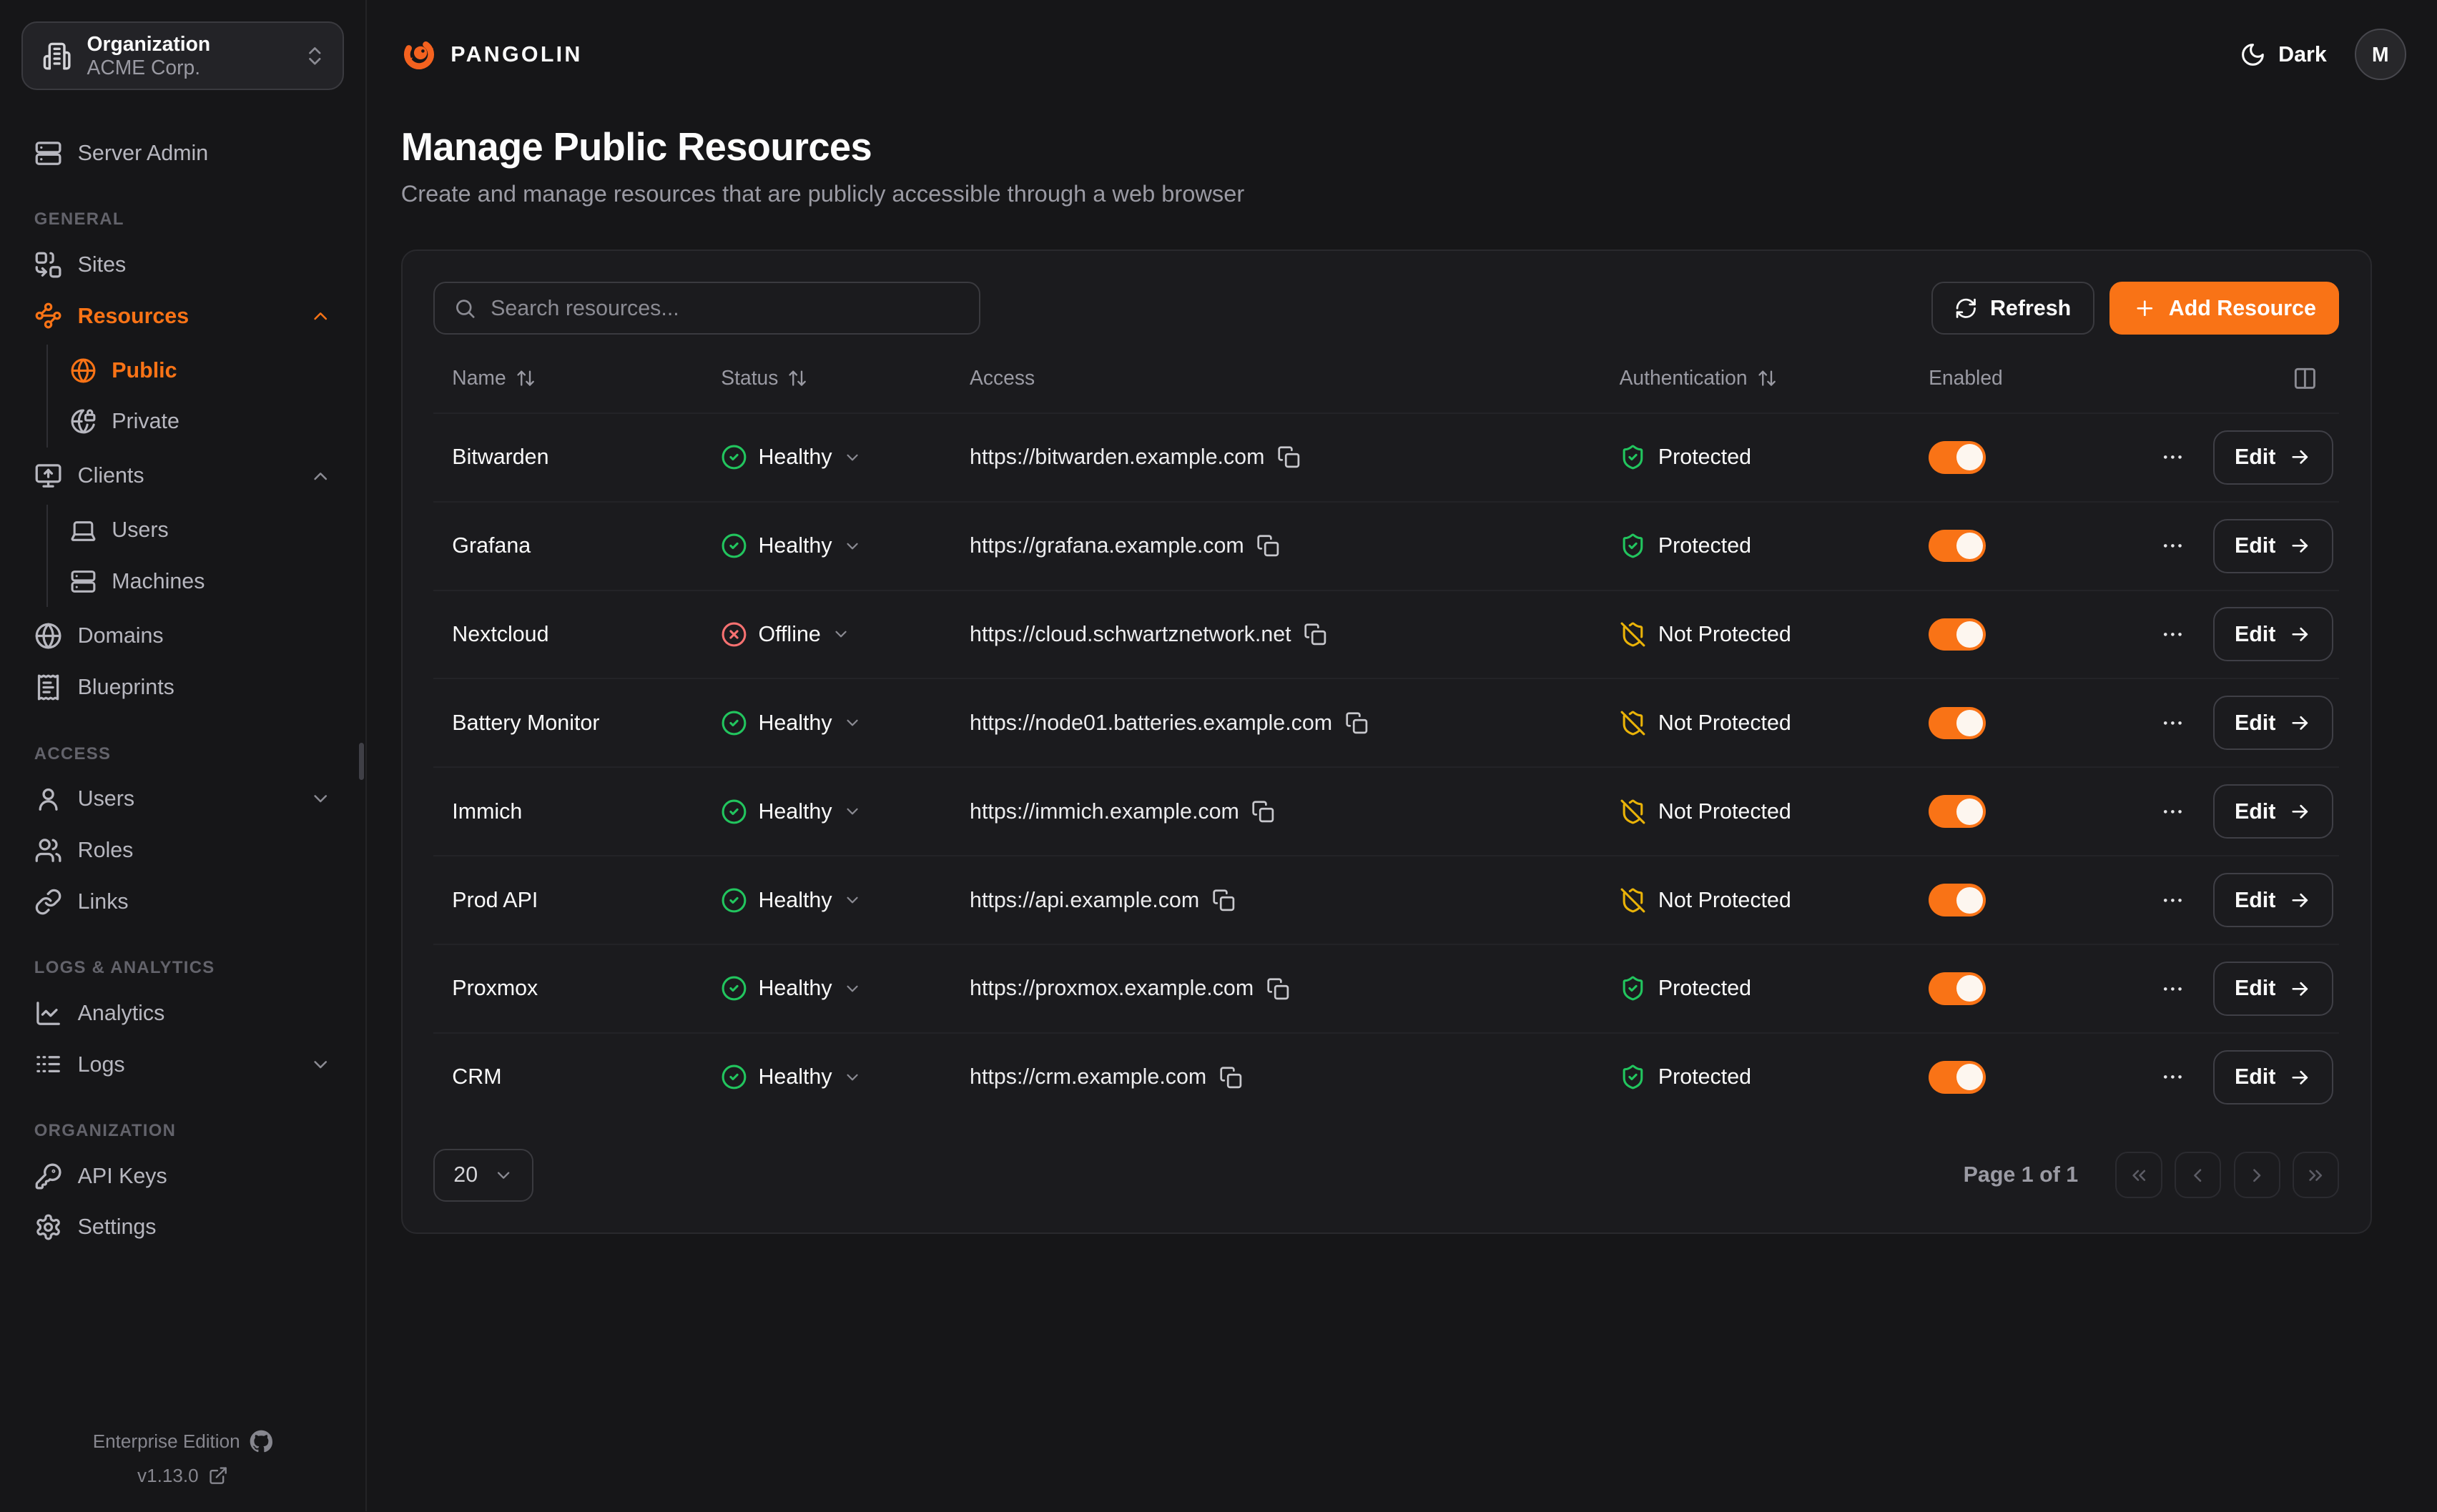 Image resolution: width=2437 pixels, height=1512 pixels. I want to click on sidebar-scrollbar-thumb, so click(361, 761).